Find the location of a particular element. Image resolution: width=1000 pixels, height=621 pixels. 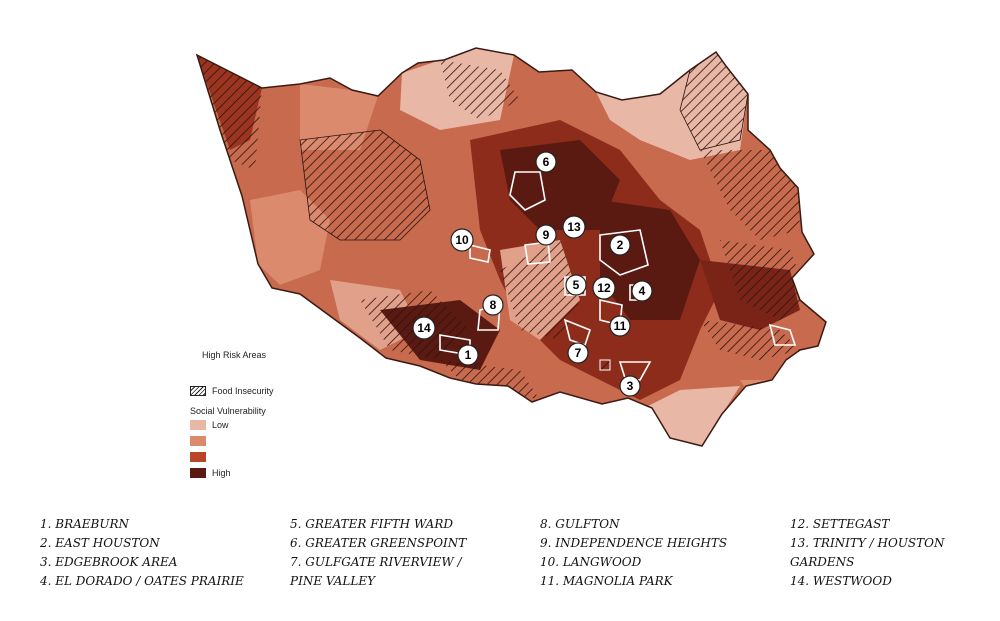

marker-3: 3 is located at coordinates (630, 386).